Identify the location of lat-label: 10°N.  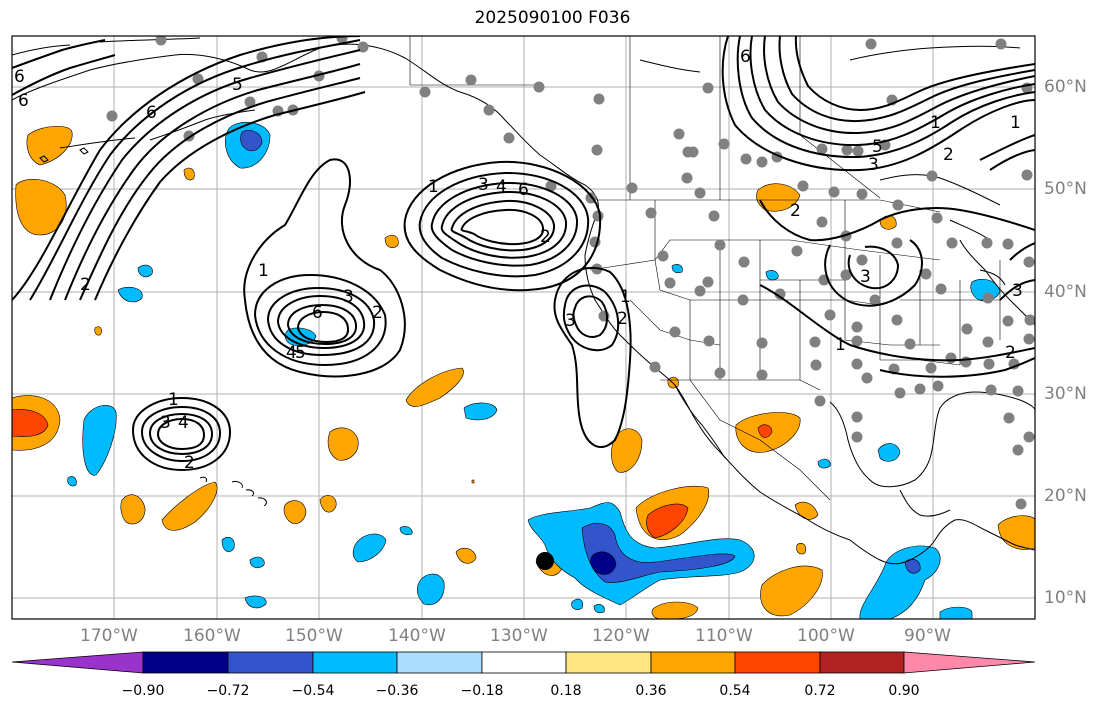
(1065, 598).